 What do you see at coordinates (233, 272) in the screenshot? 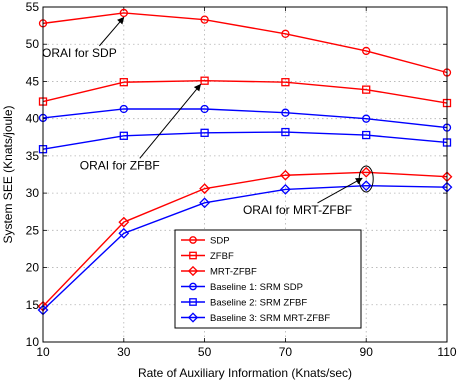
I see `legend-label: MRT-ZFBF` at bounding box center [233, 272].